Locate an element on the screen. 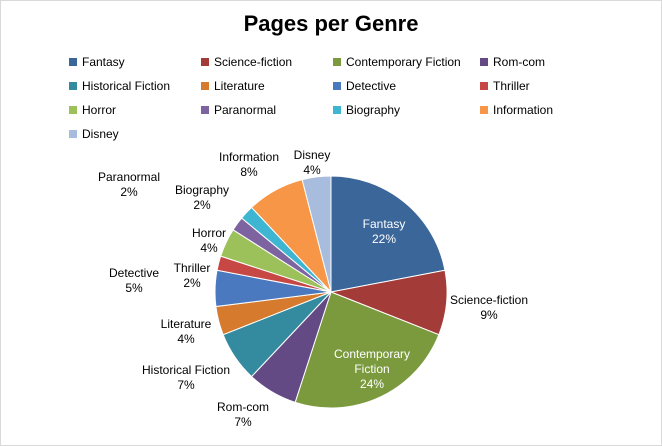 The width and height of the screenshot is (662, 446). pie-slice-contemporary-fiction is located at coordinates (367, 350).